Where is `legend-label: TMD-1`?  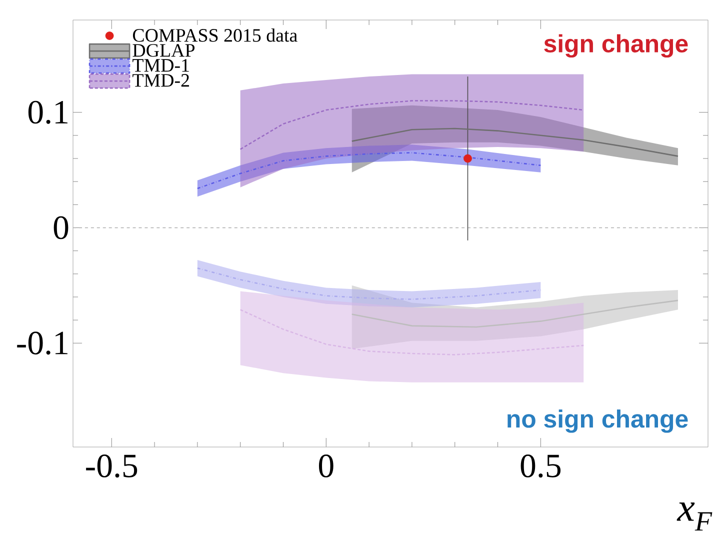
legend-label: TMD-1 is located at coordinates (160, 65).